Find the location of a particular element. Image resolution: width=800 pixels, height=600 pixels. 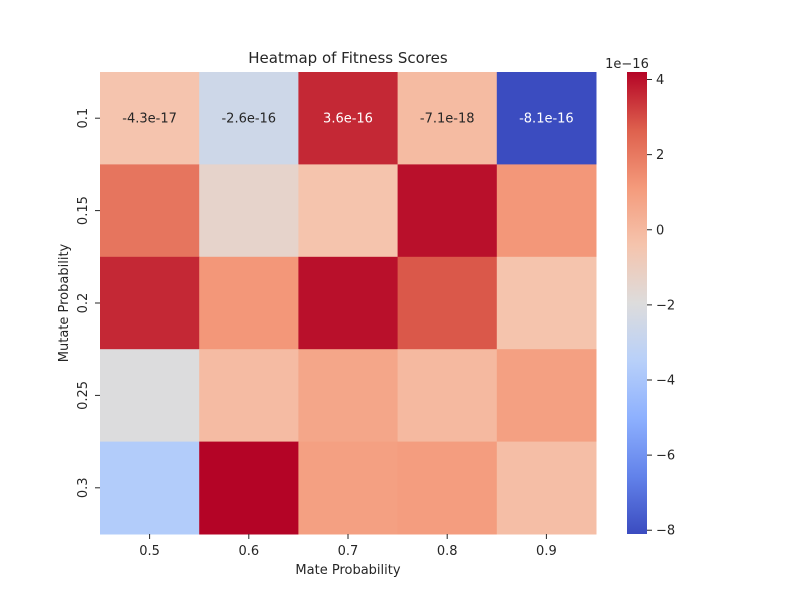

x-tick-label: 0.6 is located at coordinates (248, 551).